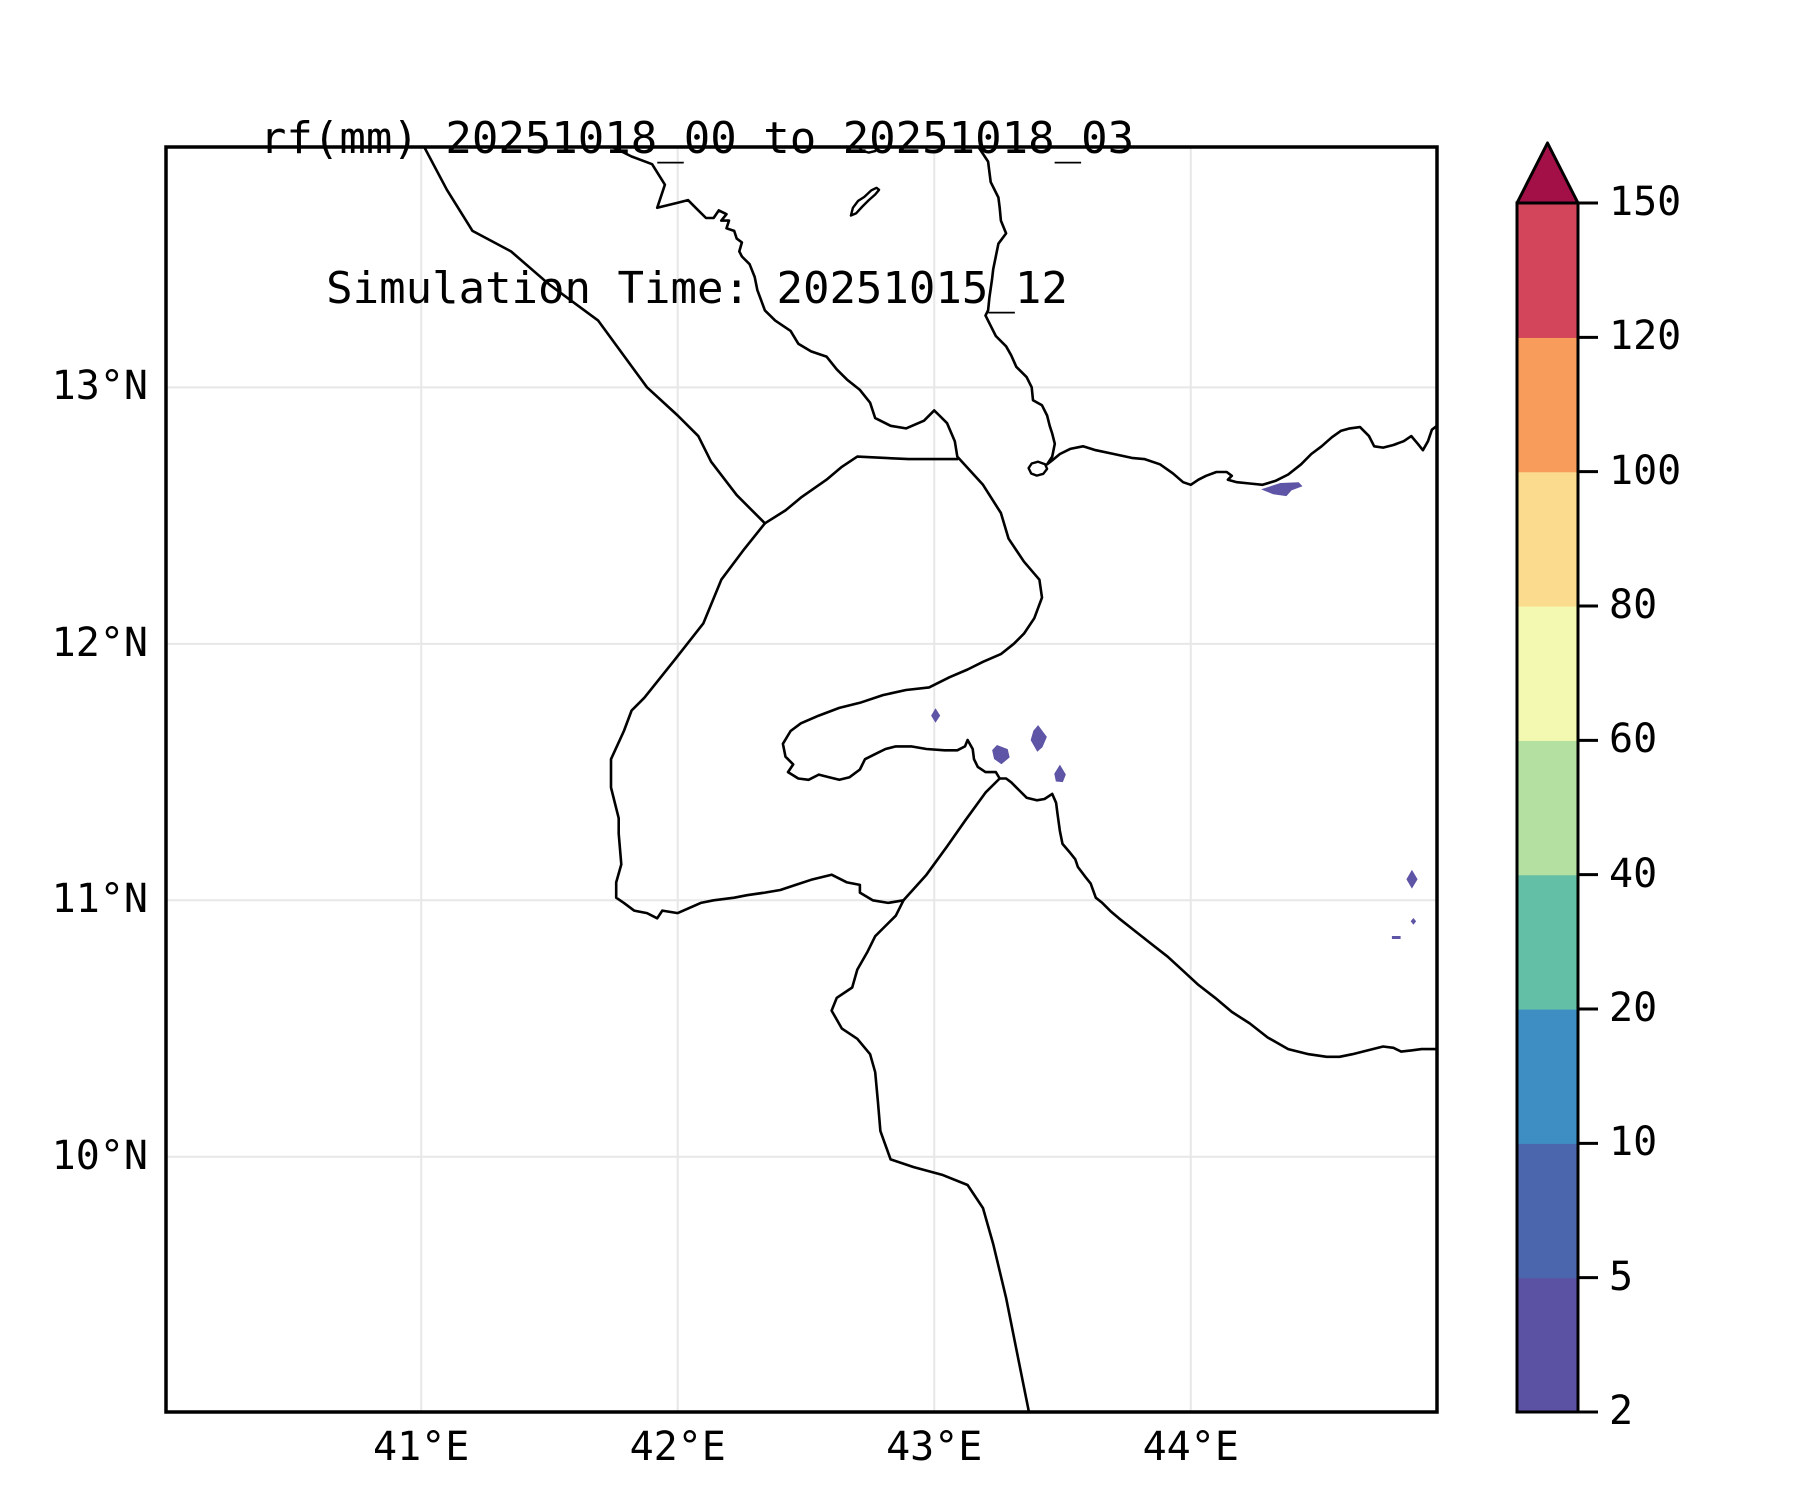  What do you see at coordinates (421, 1447) in the screenshot?
I see `lon-tick-label: 41°E` at bounding box center [421, 1447].